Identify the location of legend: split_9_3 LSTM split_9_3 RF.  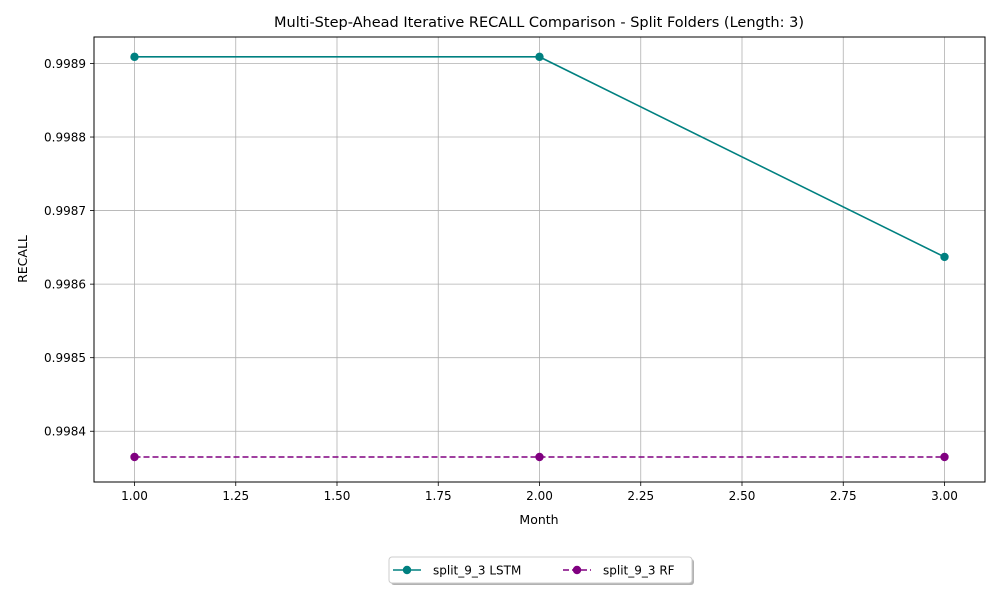
(541, 570).